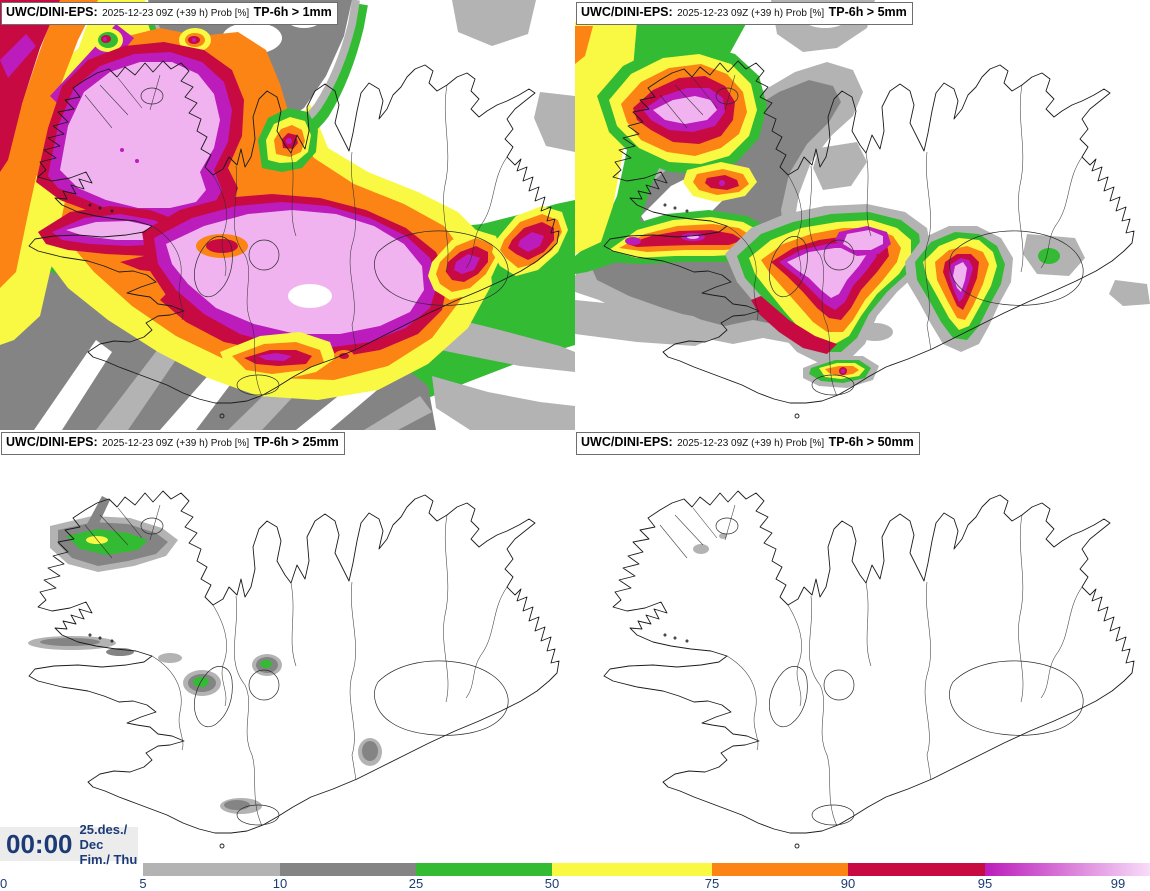 This screenshot has height=891, width=1150. I want to click on valid-time-box: 00:00 25.des./ Dec Fim./ Thu, so click(69, 844).